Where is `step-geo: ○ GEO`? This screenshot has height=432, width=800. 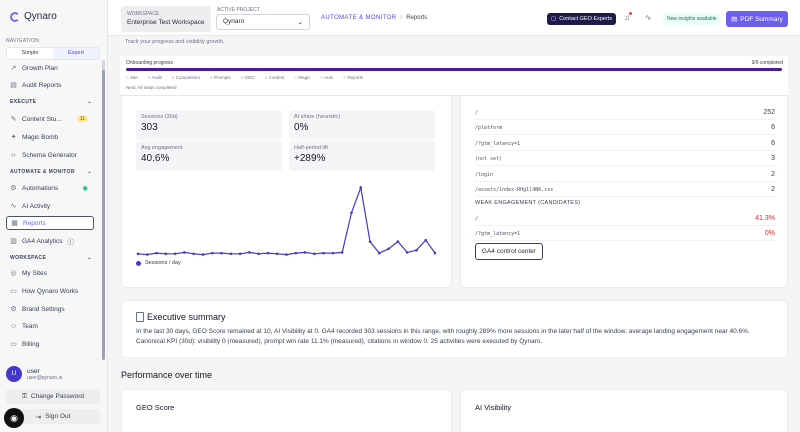
step-geo: ○ GEO is located at coordinates (247, 77).